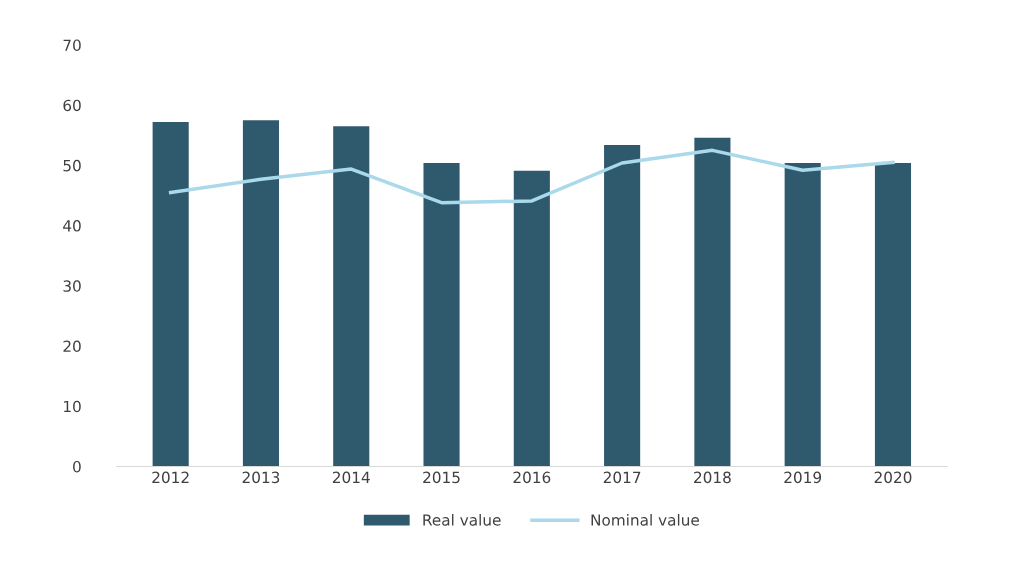  What do you see at coordinates (712, 477) in the screenshot?
I see `x-tick-label: 2018` at bounding box center [712, 477].